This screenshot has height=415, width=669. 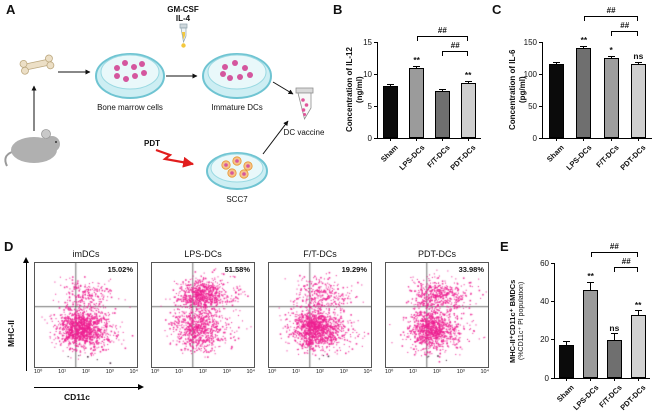 What do you see at coordinates (546, 378) in the screenshot?
I see `y-tick-label: 0` at bounding box center [546, 378].